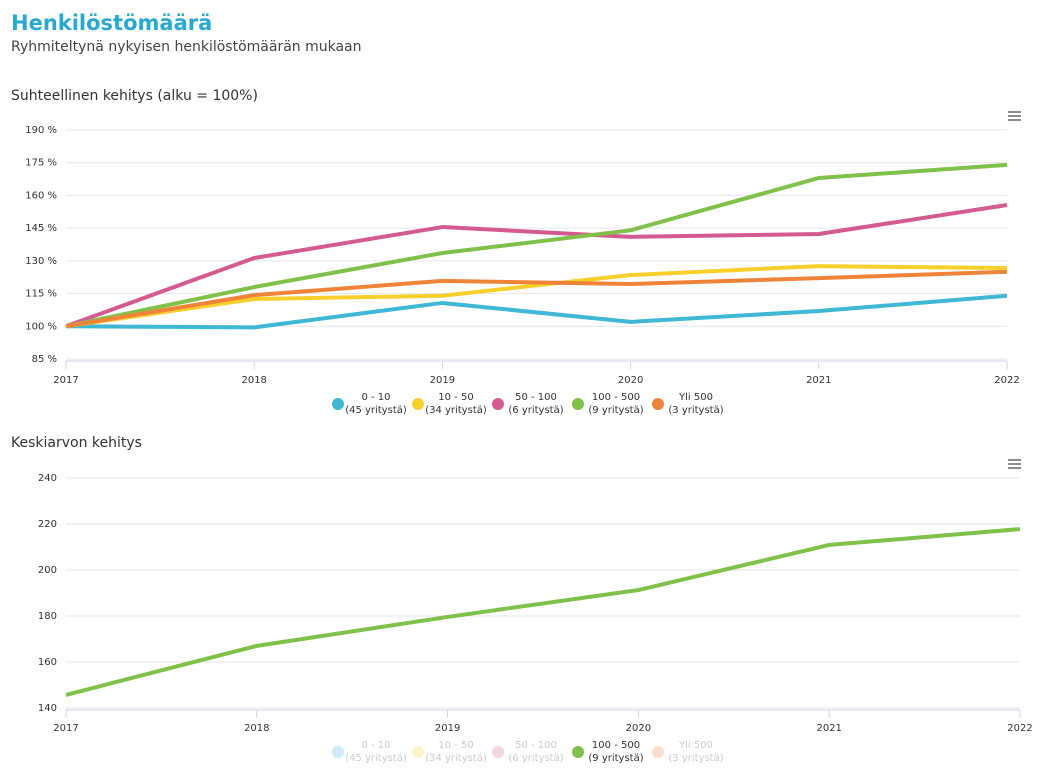 The width and height of the screenshot is (1046, 779). I want to click on y-tick-label: 220, so click(47, 524).